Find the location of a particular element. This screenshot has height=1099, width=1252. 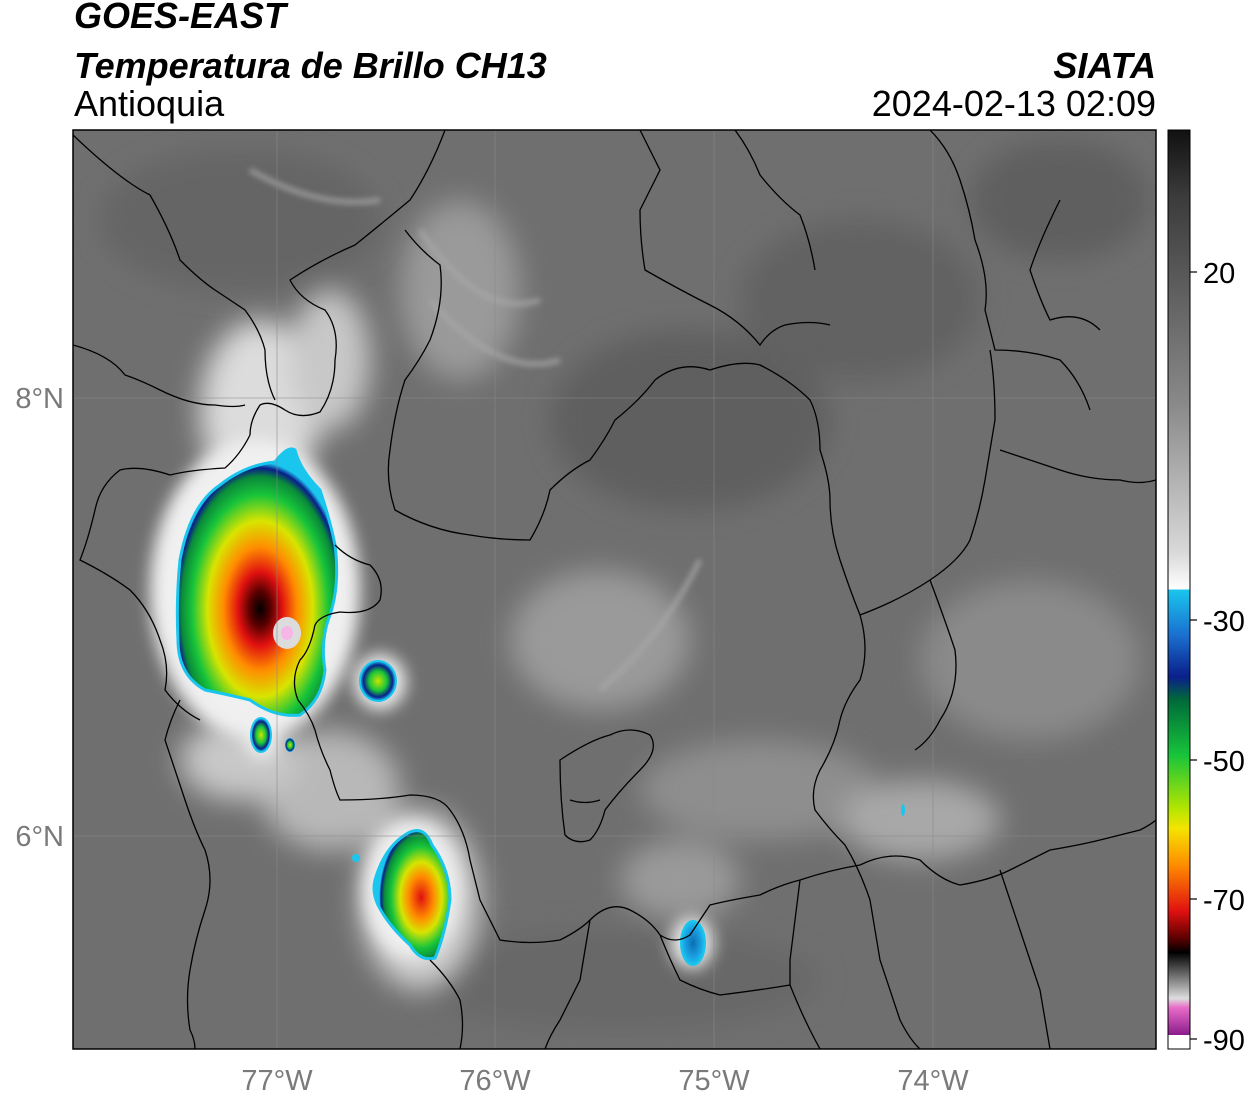

small-cell-southeast is located at coordinates (693, 943).